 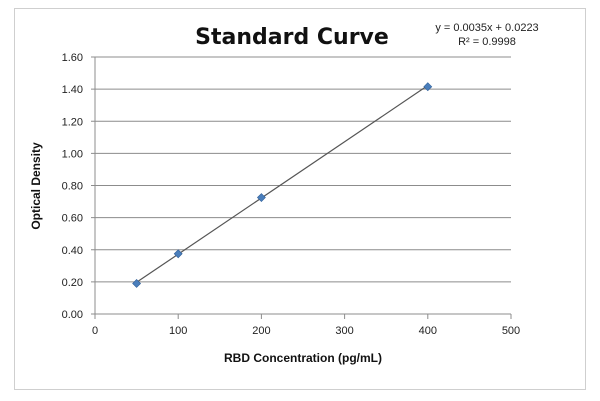 What do you see at coordinates (487, 42) in the screenshot?
I see `trendline-r-squared: R² = 0.9998` at bounding box center [487, 42].